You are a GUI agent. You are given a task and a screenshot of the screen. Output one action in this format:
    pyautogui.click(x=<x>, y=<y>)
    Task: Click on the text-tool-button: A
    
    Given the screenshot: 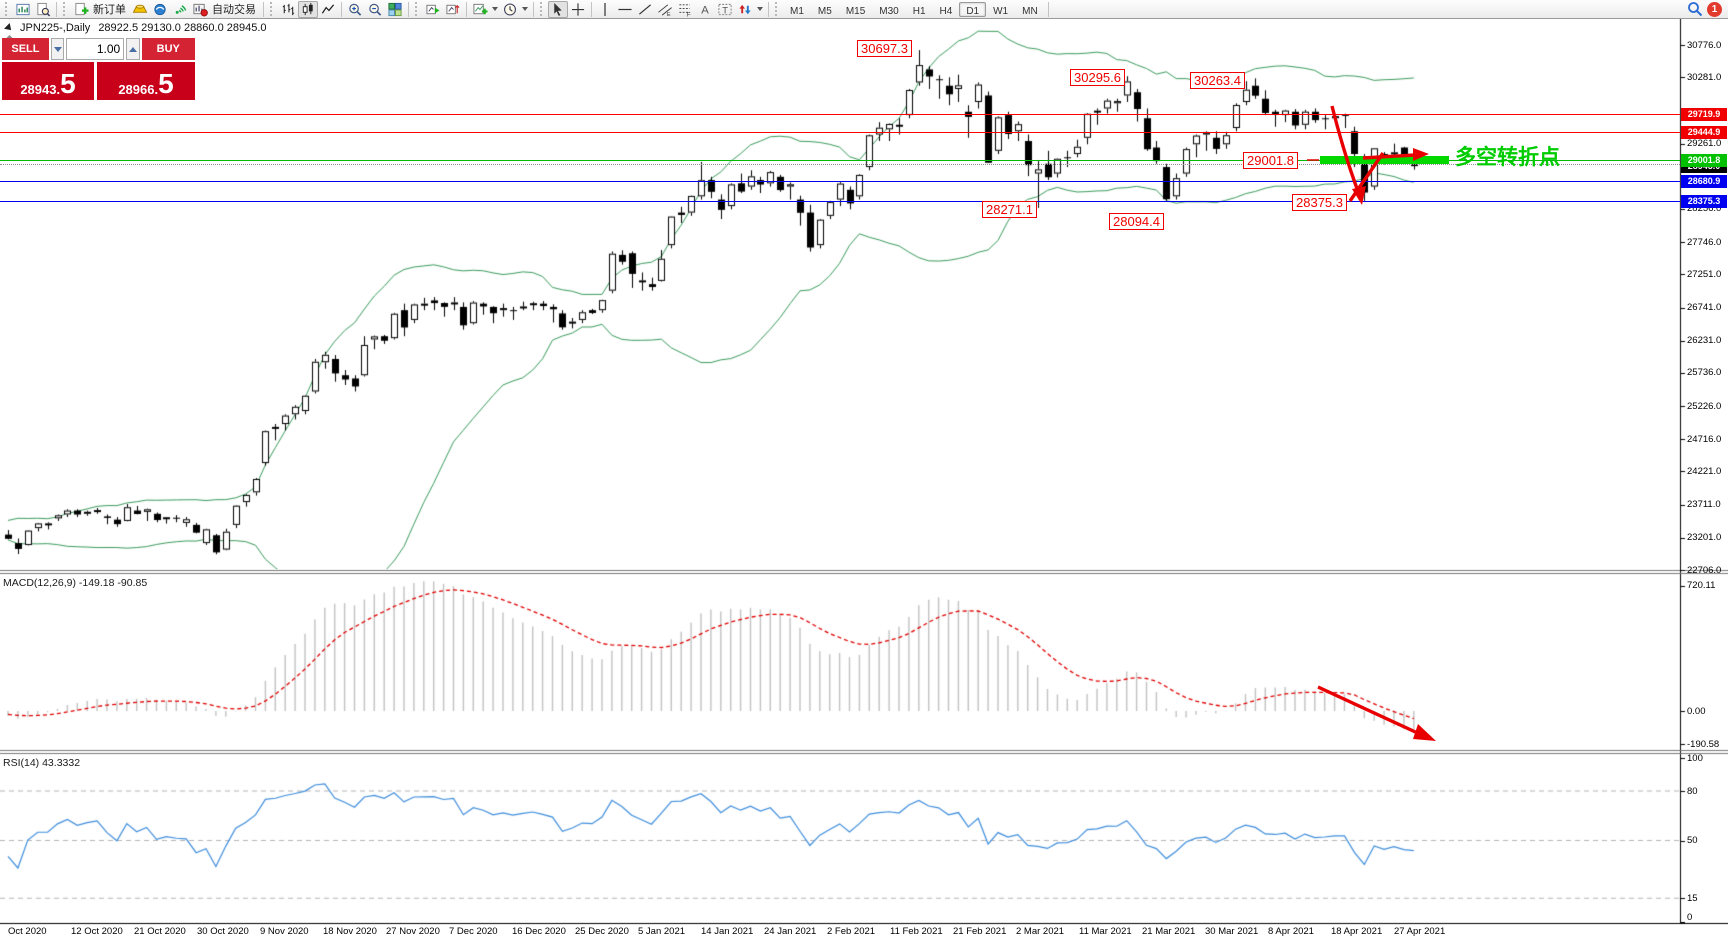 What is the action you would take?
    pyautogui.click(x=705, y=9)
    